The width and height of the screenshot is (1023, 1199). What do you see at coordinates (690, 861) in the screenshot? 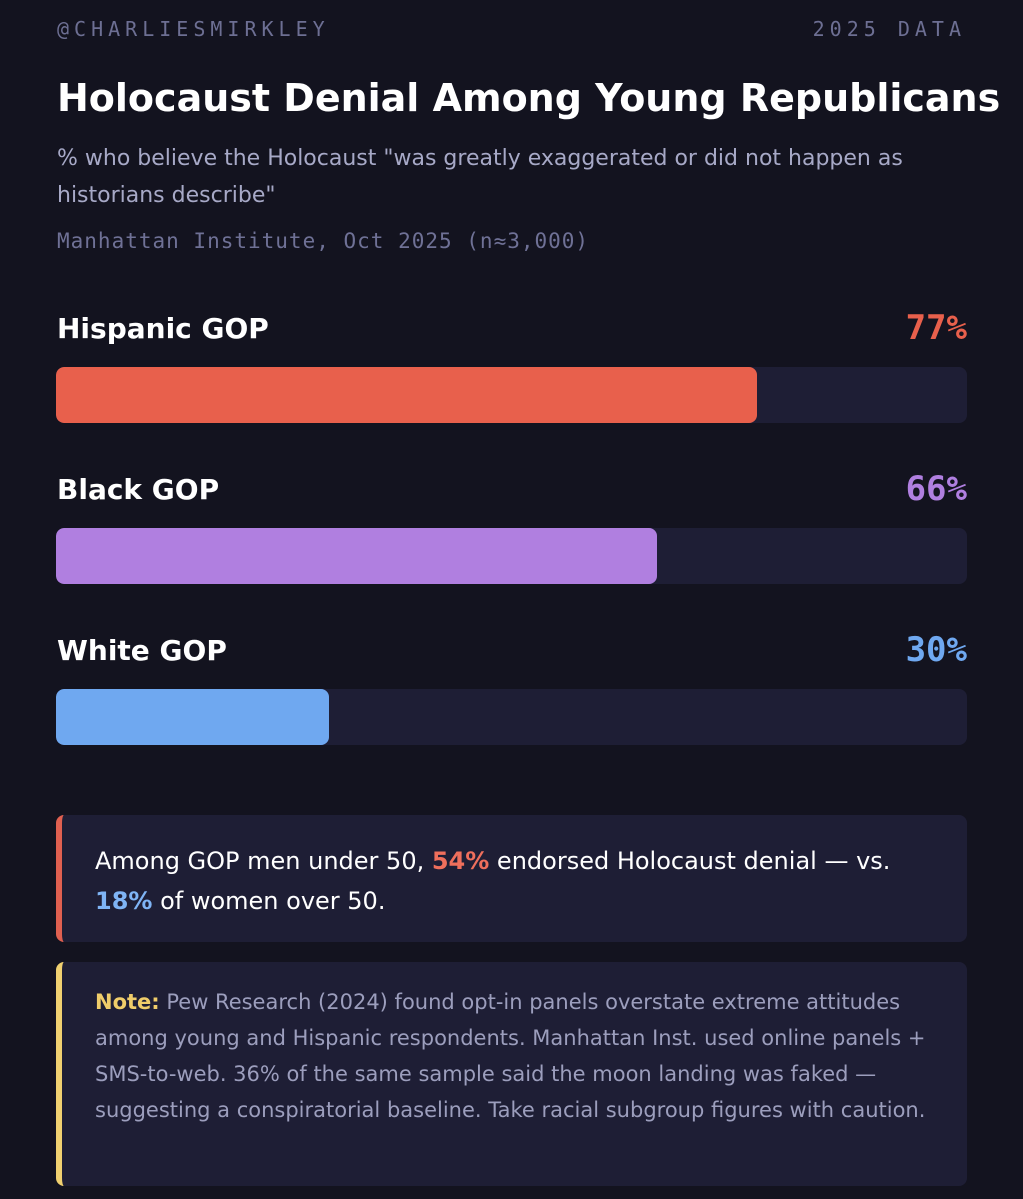
I see `callout-text-2: endorsed Holocaust denial — vs.` at bounding box center [690, 861].